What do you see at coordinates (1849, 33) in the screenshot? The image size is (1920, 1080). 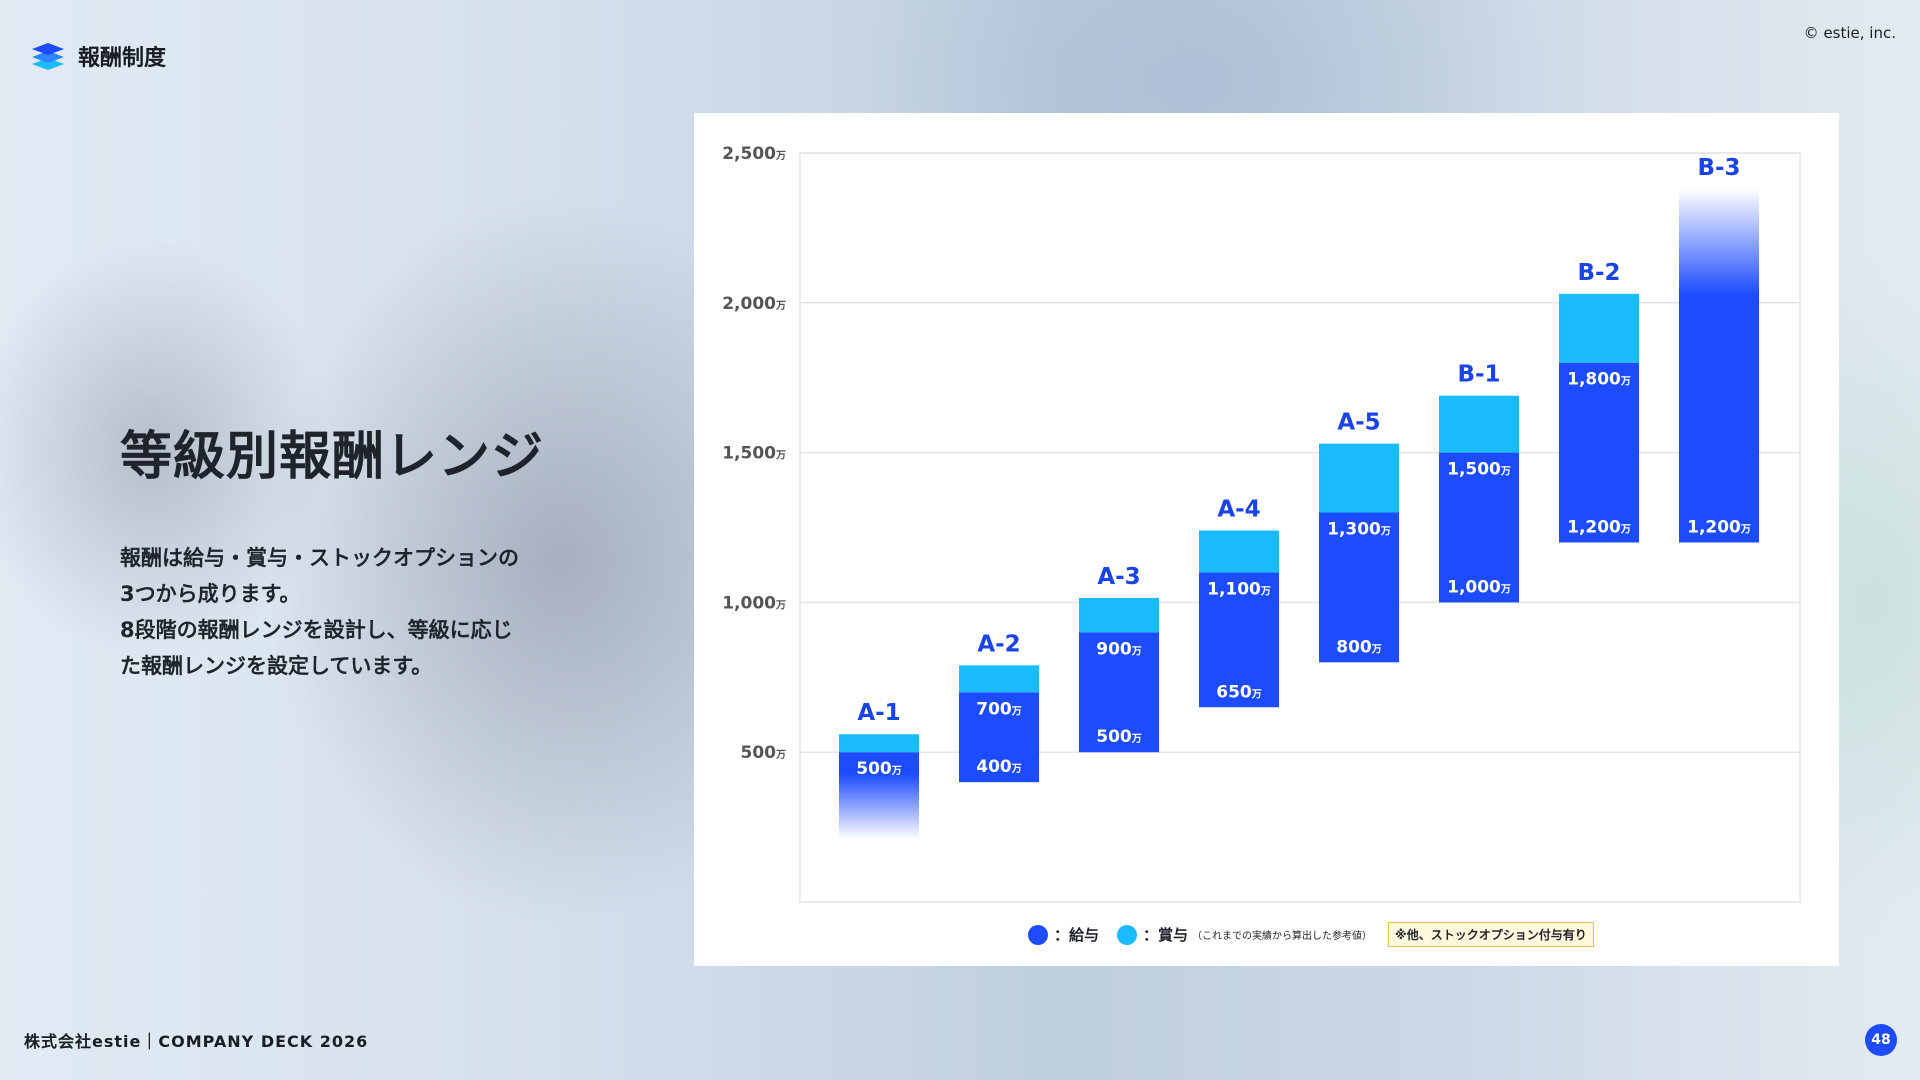 I see `copyright: © estie, inc.` at bounding box center [1849, 33].